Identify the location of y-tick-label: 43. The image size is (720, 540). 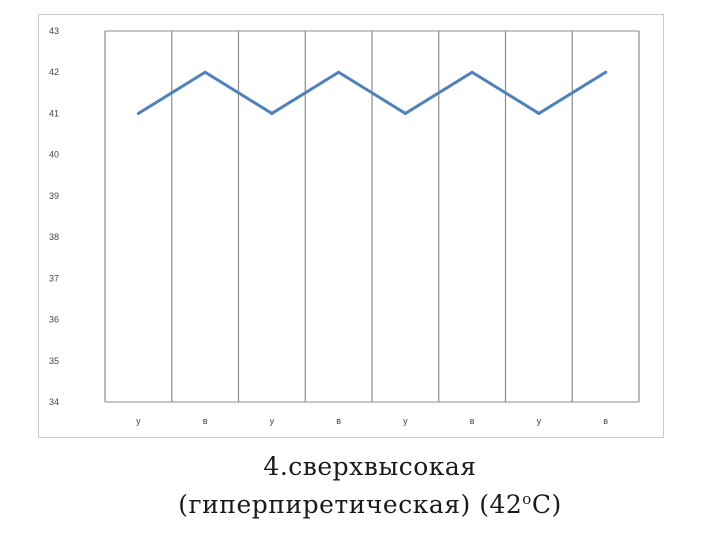
(54, 31).